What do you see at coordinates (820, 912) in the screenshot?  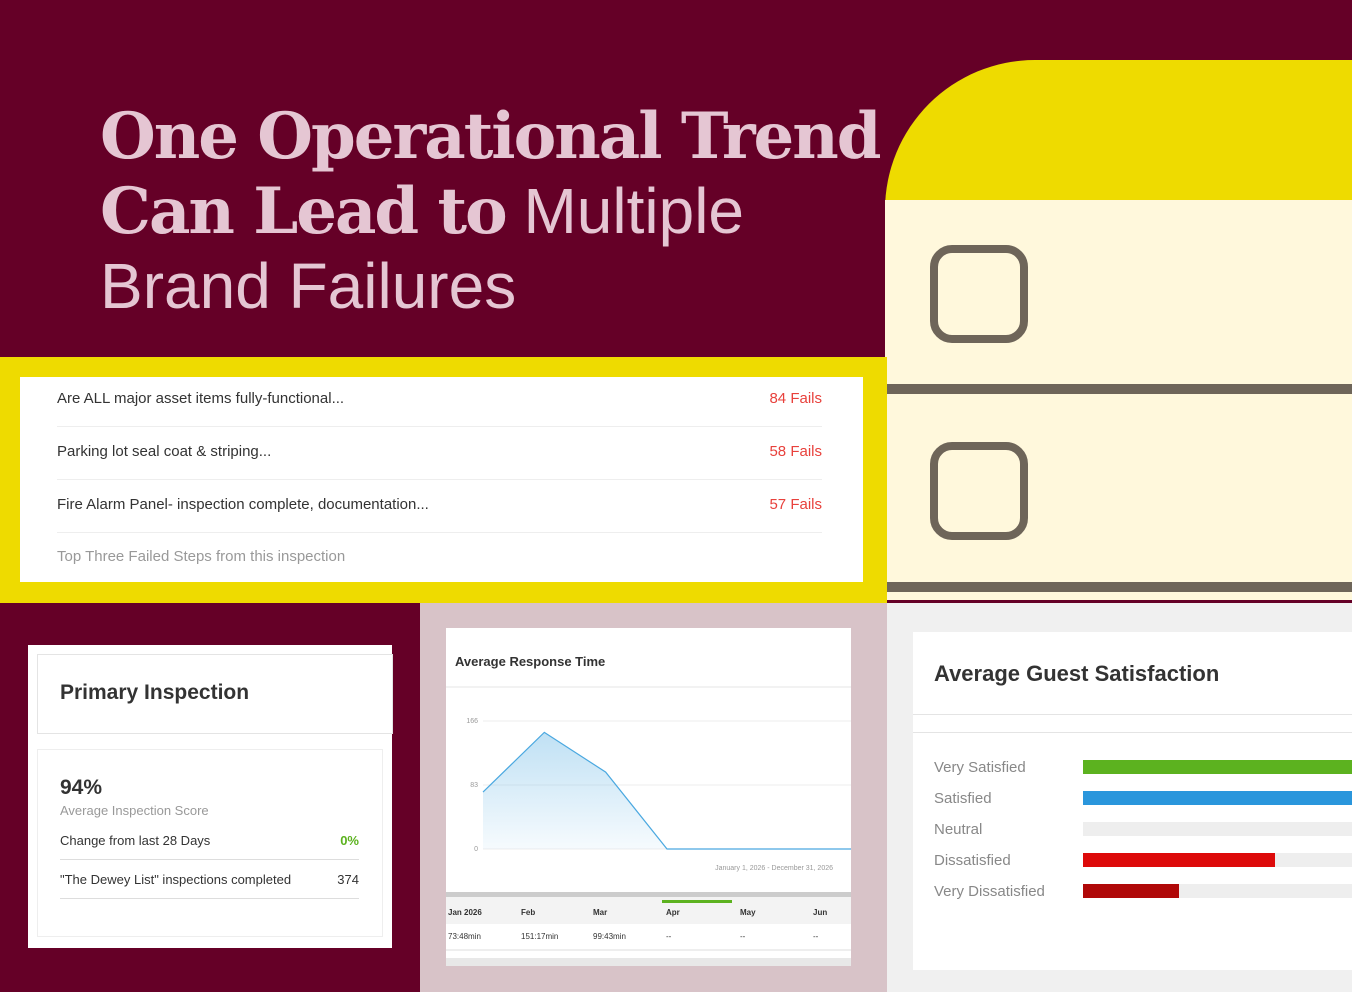 I see `table-header-cell: Jun` at bounding box center [820, 912].